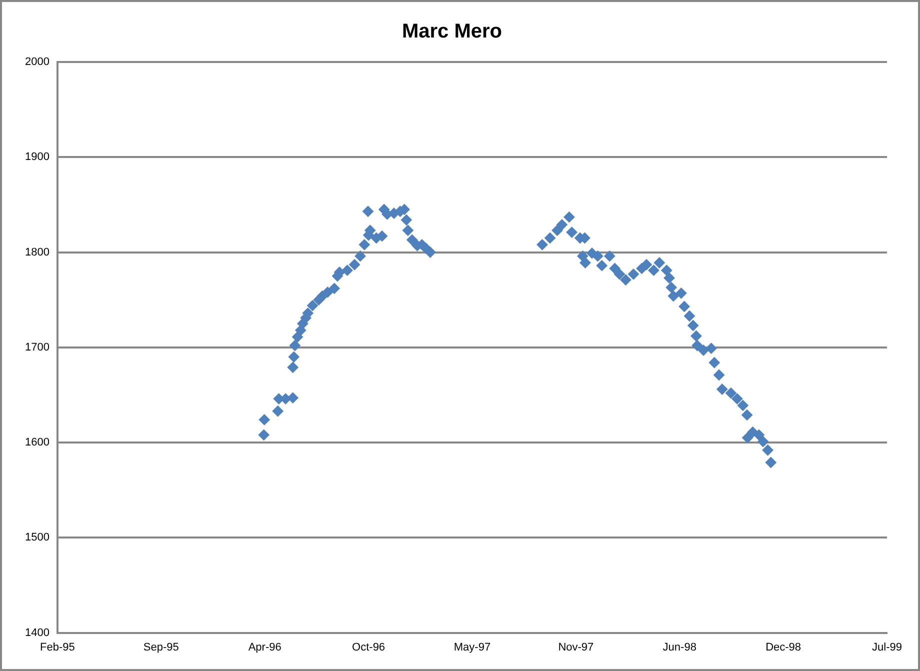 The width and height of the screenshot is (920, 671). I want to click on x-tick-label: Sep-95, so click(161, 647).